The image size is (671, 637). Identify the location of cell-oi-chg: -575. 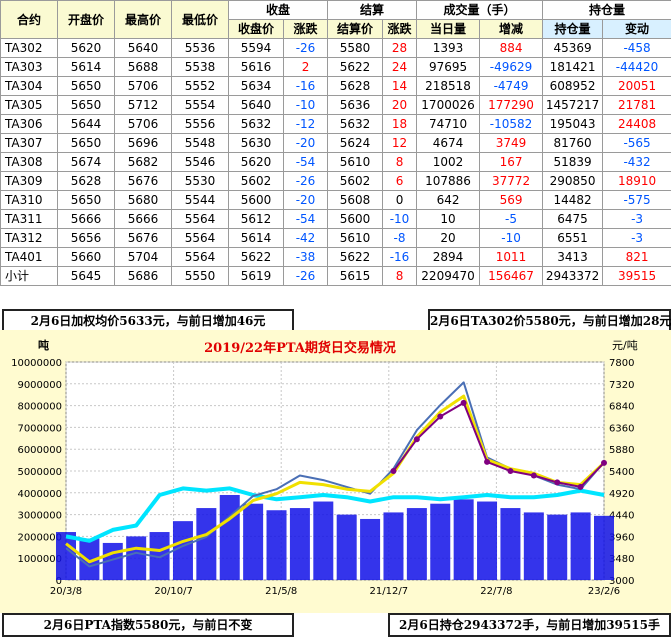
(636, 200).